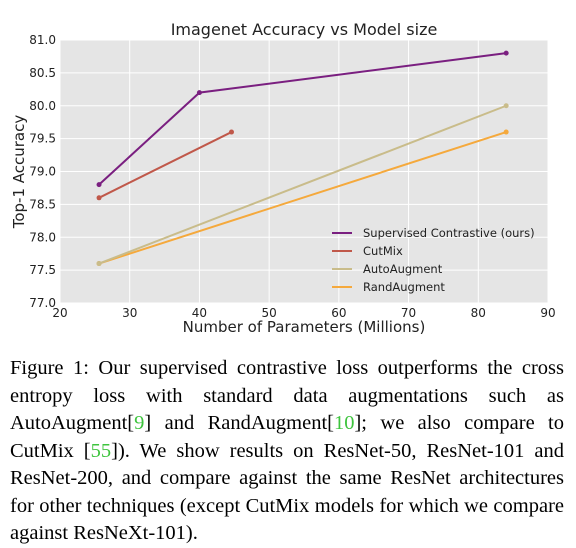 The width and height of the screenshot is (576, 548). I want to click on citation-link-10: 10, so click(344, 423).